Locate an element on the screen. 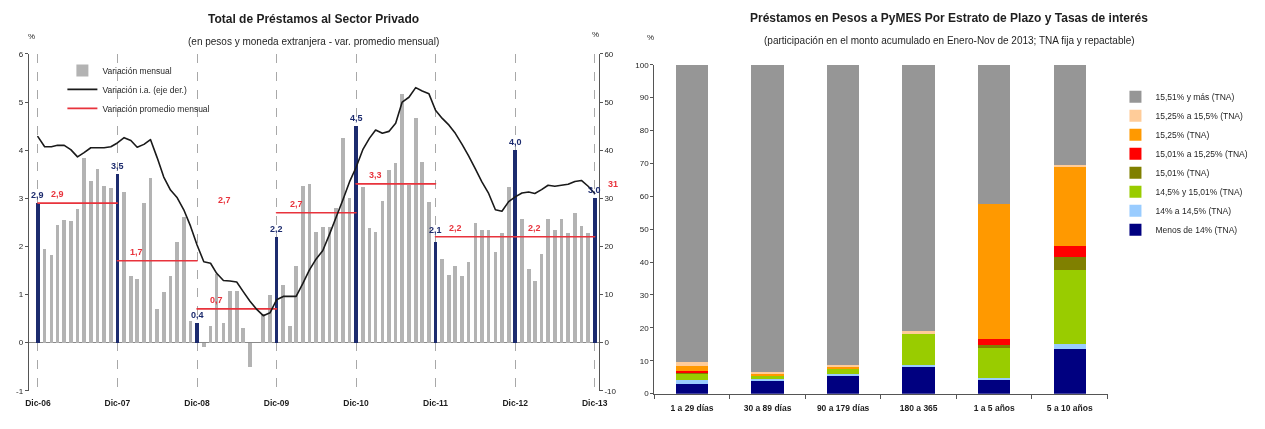  y-tick-label: 5 is located at coordinates (21, 102).